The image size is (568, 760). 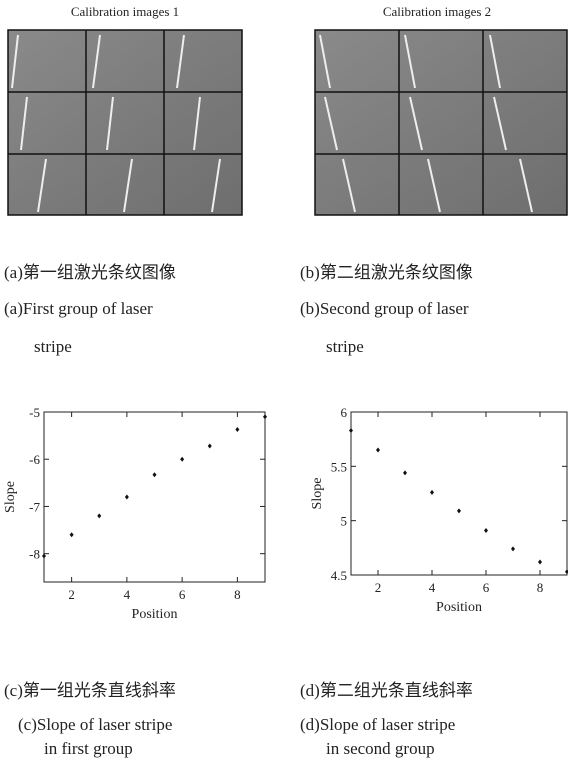 What do you see at coordinates (125, 11) in the screenshot?
I see `image-title: Calibration images 1` at bounding box center [125, 11].